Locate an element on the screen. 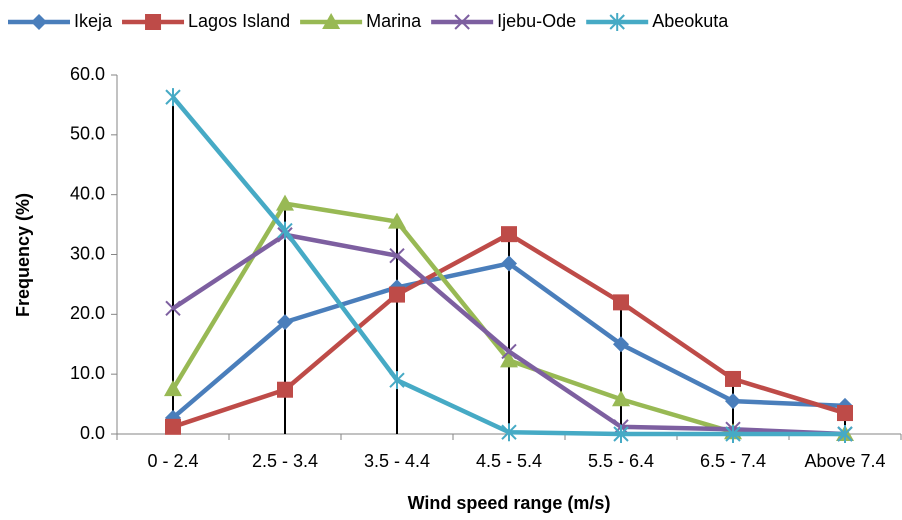 This screenshot has width=902, height=520. y-axis-title: Frequency (%) is located at coordinates (23, 255).